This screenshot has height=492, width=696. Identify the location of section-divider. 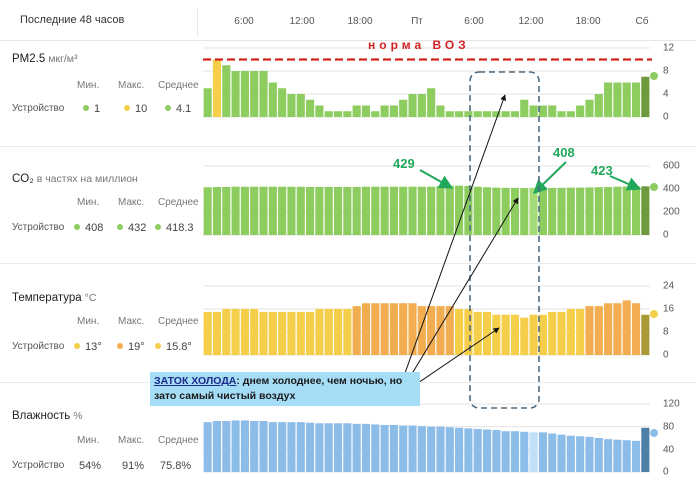
(348, 146).